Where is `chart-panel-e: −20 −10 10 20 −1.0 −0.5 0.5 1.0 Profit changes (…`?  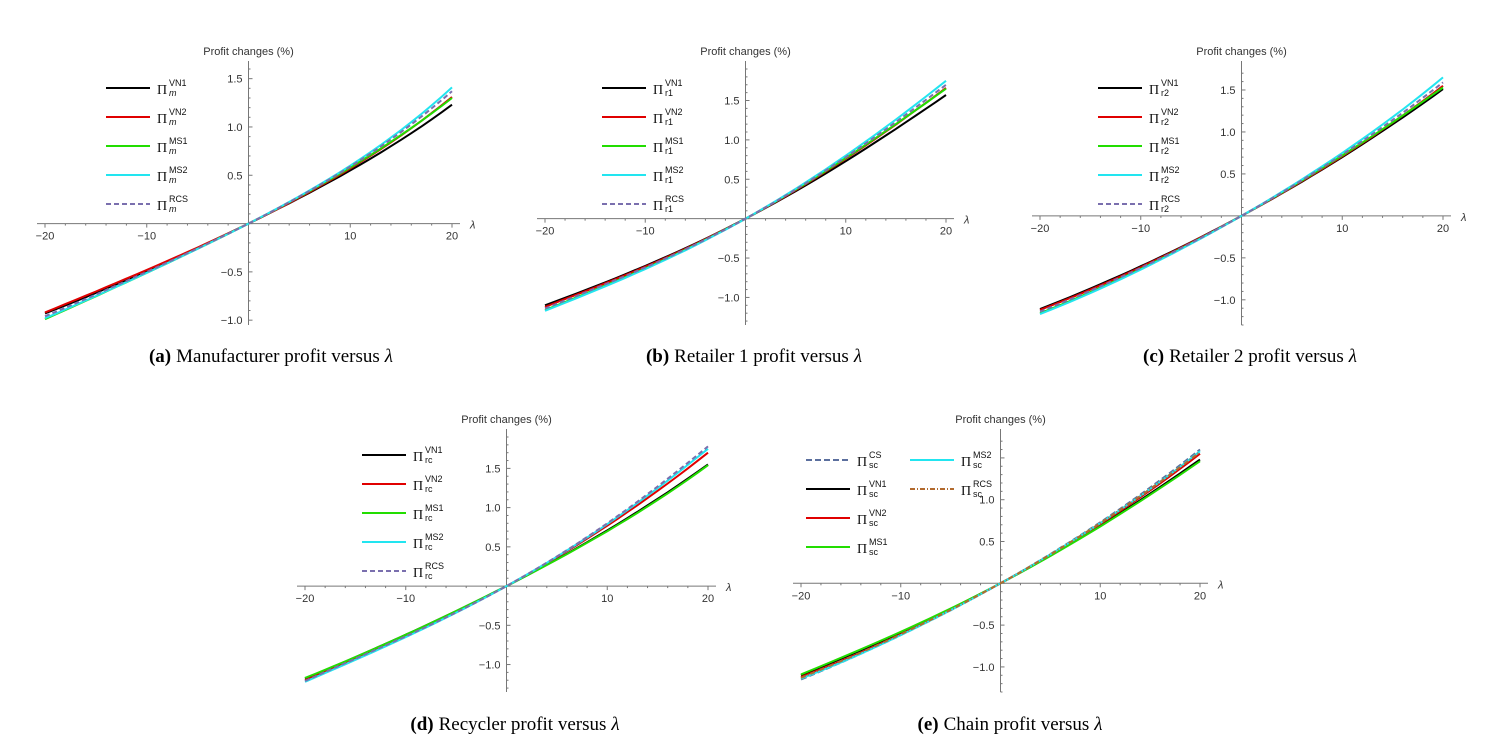
chart-panel-e: −20 −10 10 20 −1.0 −0.5 0.5 1.0 Profit changes (… is located at coordinates (1008, 574).